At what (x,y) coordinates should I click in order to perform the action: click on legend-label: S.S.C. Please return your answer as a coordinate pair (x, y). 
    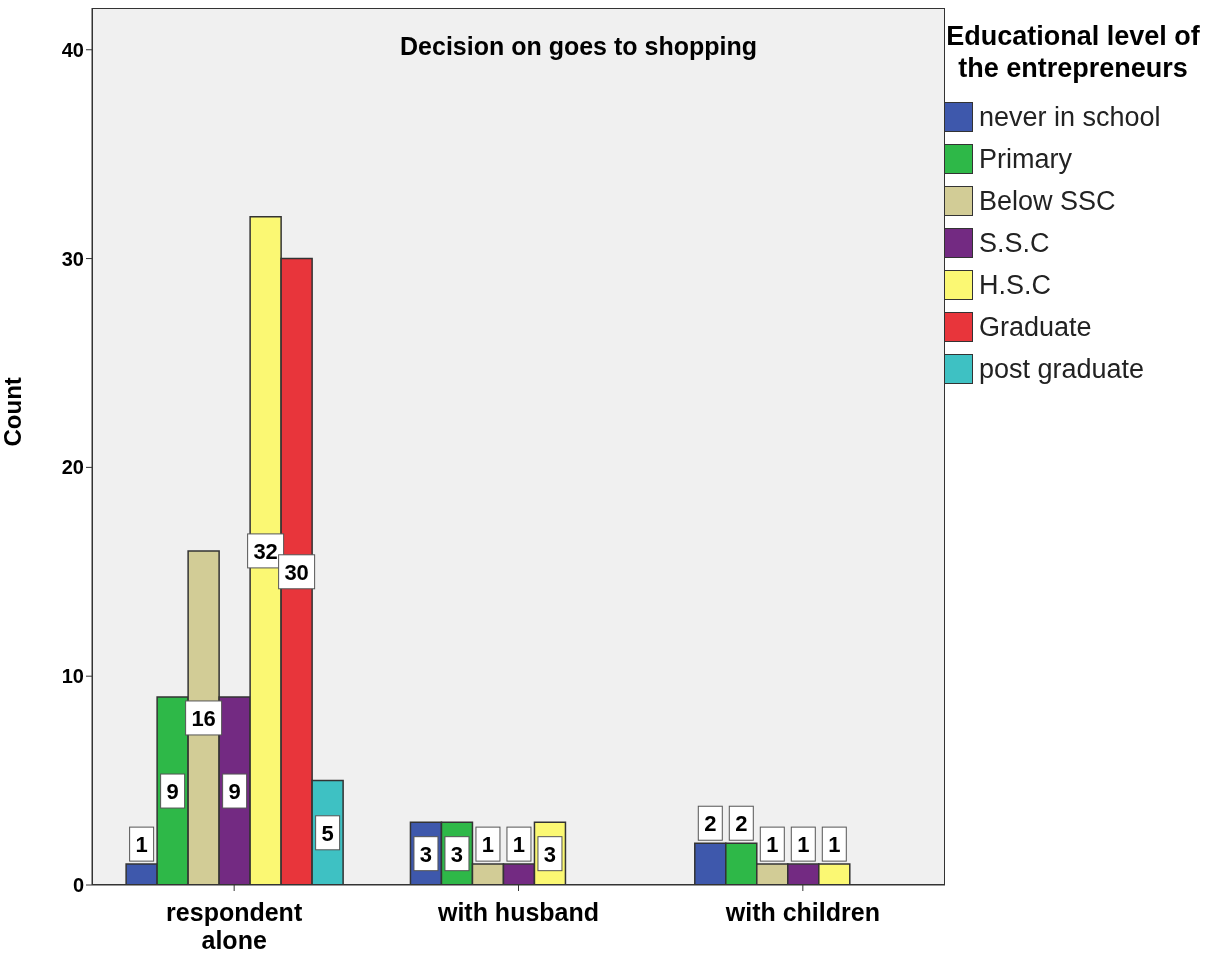
    Looking at the image, I should click on (1014, 243).